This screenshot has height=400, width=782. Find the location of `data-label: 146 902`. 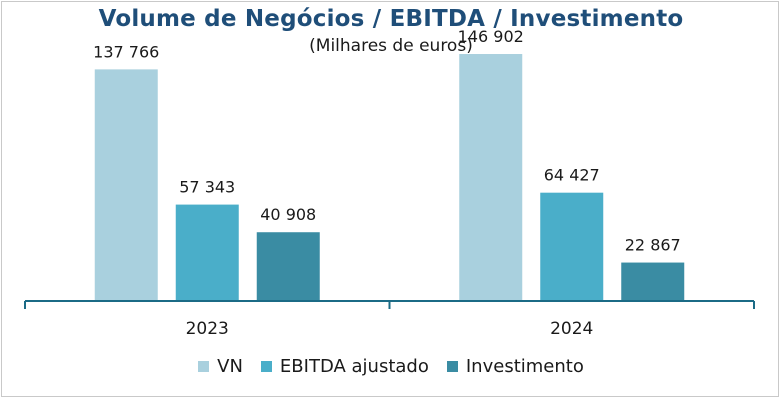

data-label: 146 902 is located at coordinates (491, 36).